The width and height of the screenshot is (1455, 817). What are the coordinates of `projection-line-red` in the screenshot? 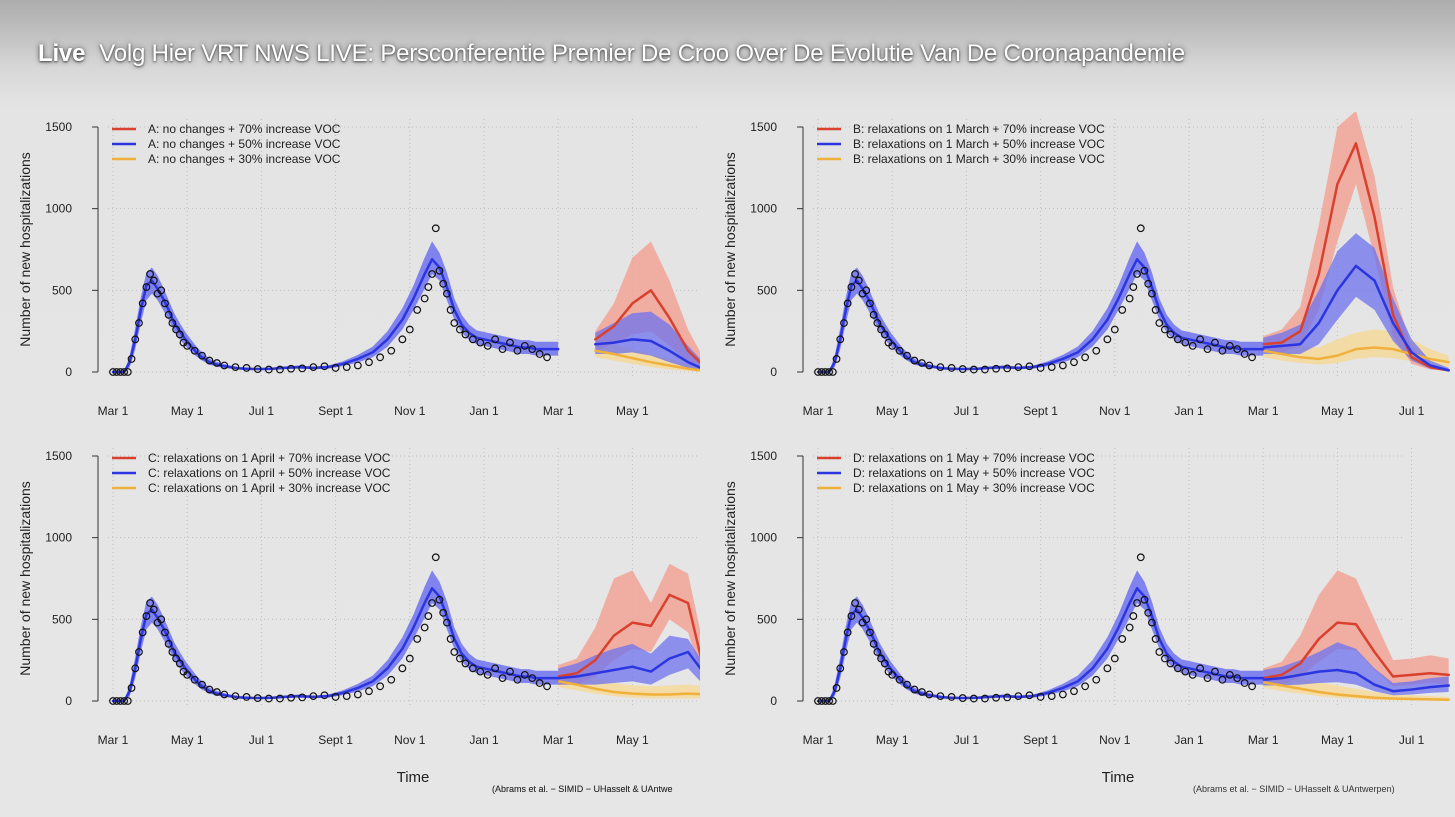 It's located at (1355, 650).